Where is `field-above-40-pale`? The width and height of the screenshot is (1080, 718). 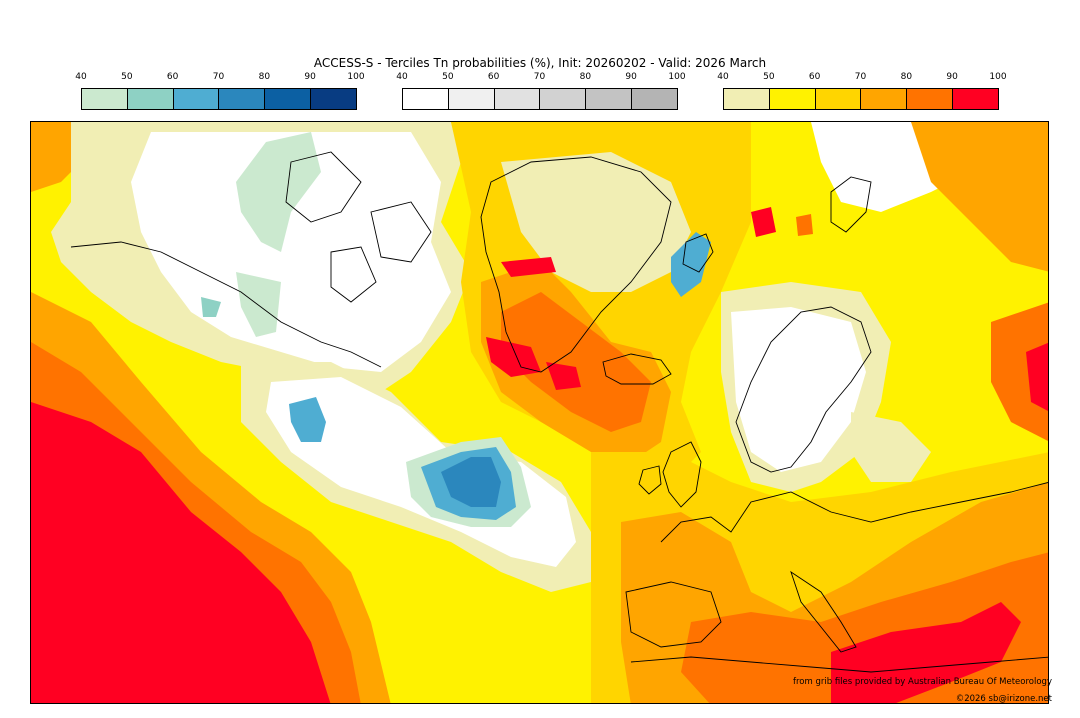 field-above-40-pale is located at coordinates (891, 447).